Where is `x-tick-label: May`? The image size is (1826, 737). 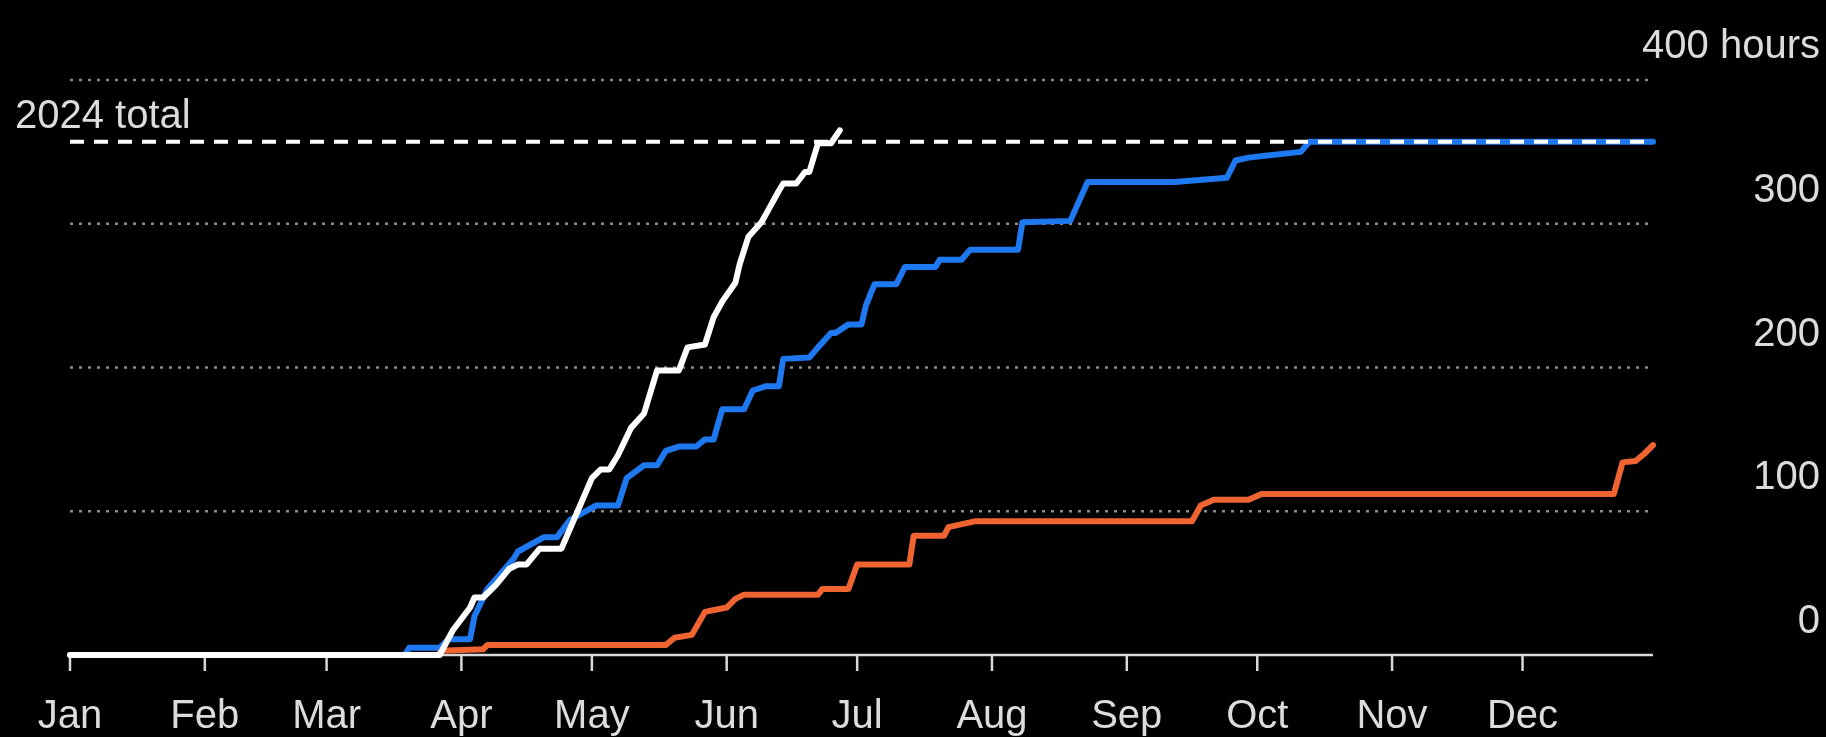
x-tick-label: May is located at coordinates (592, 714).